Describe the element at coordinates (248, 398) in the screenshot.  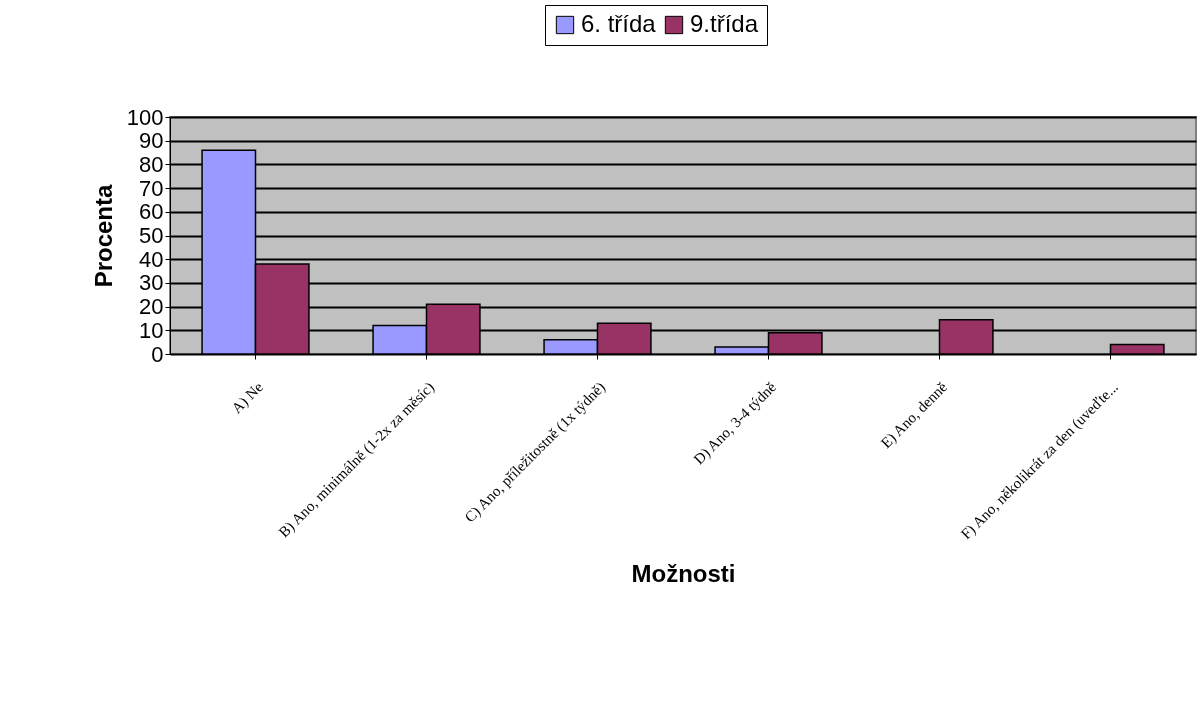
I see `x-tick-label: A) Ne` at that location.